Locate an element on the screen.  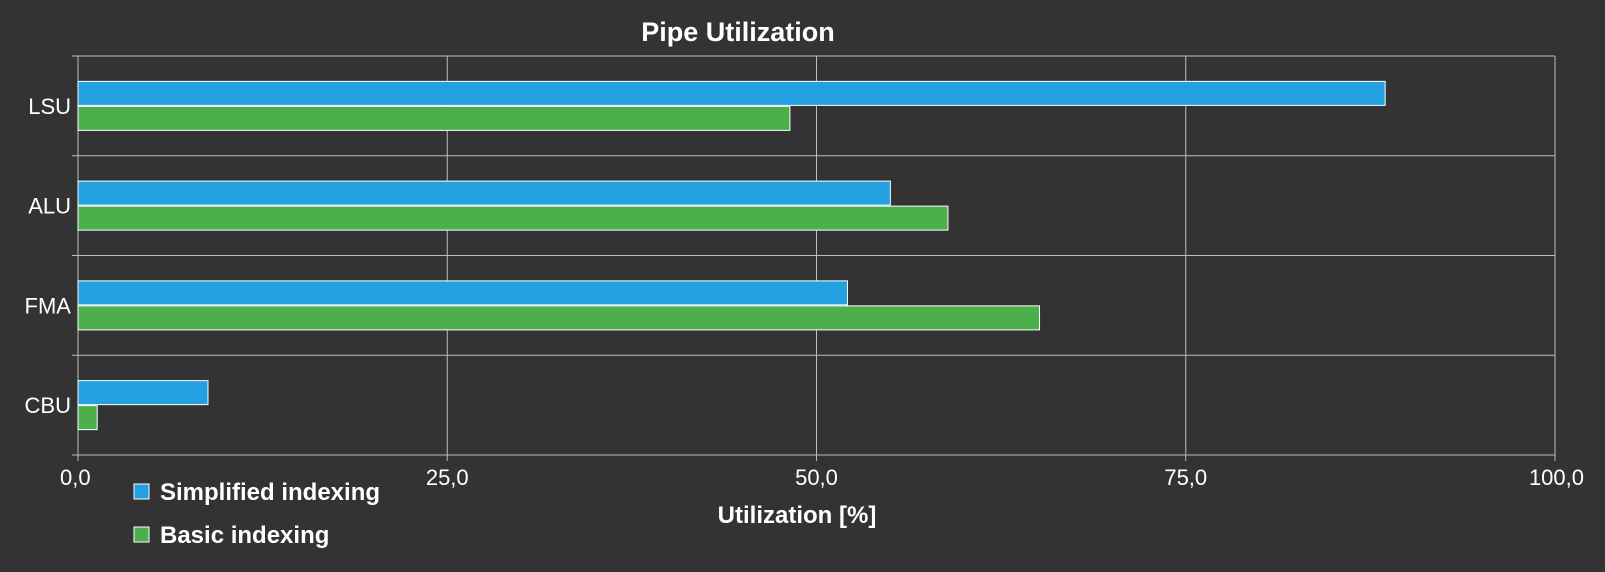
bar-lsu-basic-indexing is located at coordinates (434, 118).